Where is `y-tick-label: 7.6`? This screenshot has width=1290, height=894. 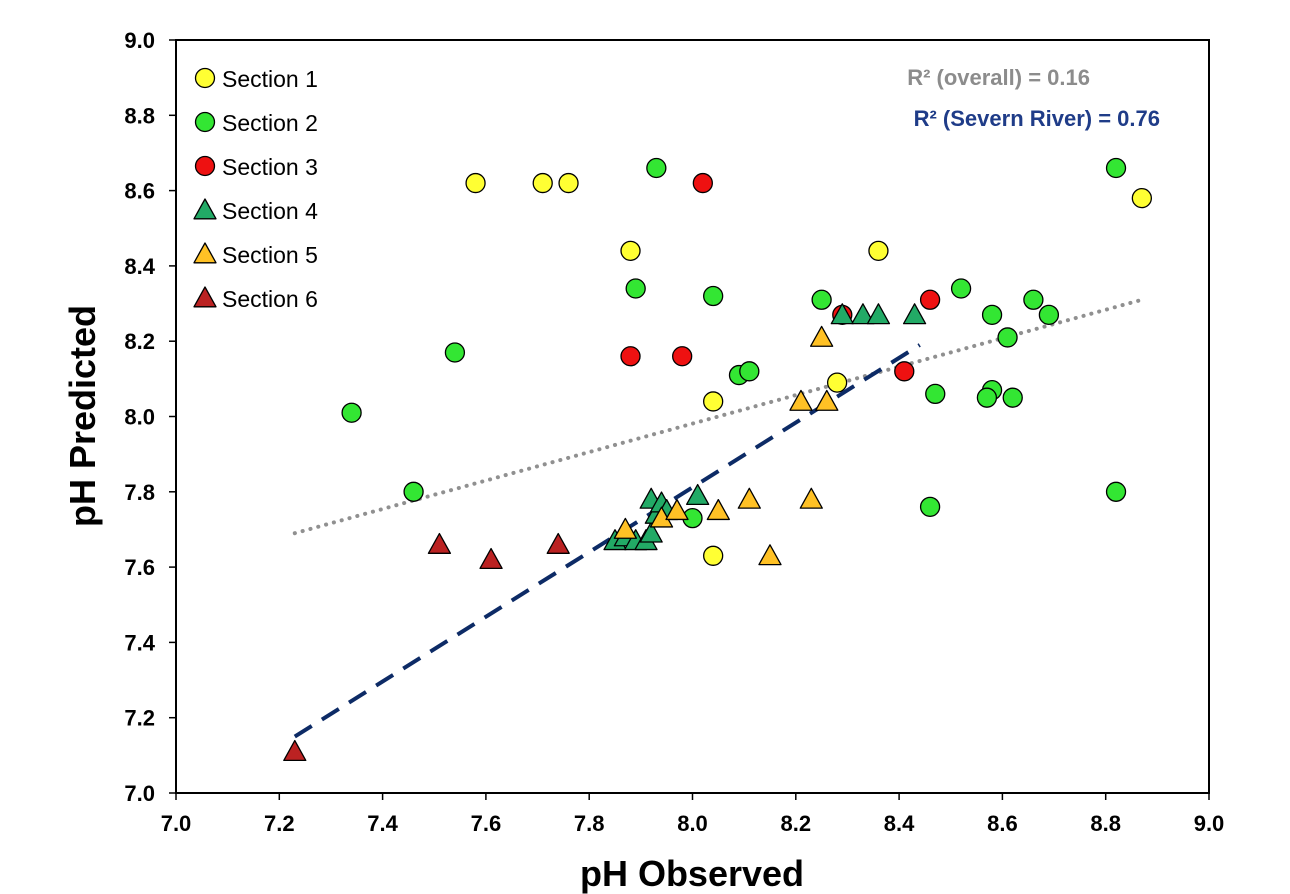
y-tick-label: 7.6 is located at coordinates (139, 567).